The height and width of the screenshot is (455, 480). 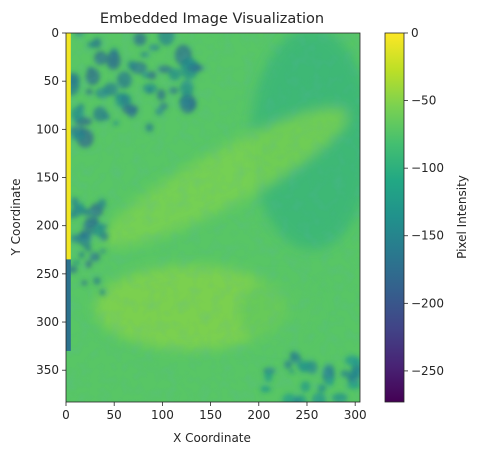 I want to click on chart-title: Embedded Image Visualization, so click(x=212, y=19).